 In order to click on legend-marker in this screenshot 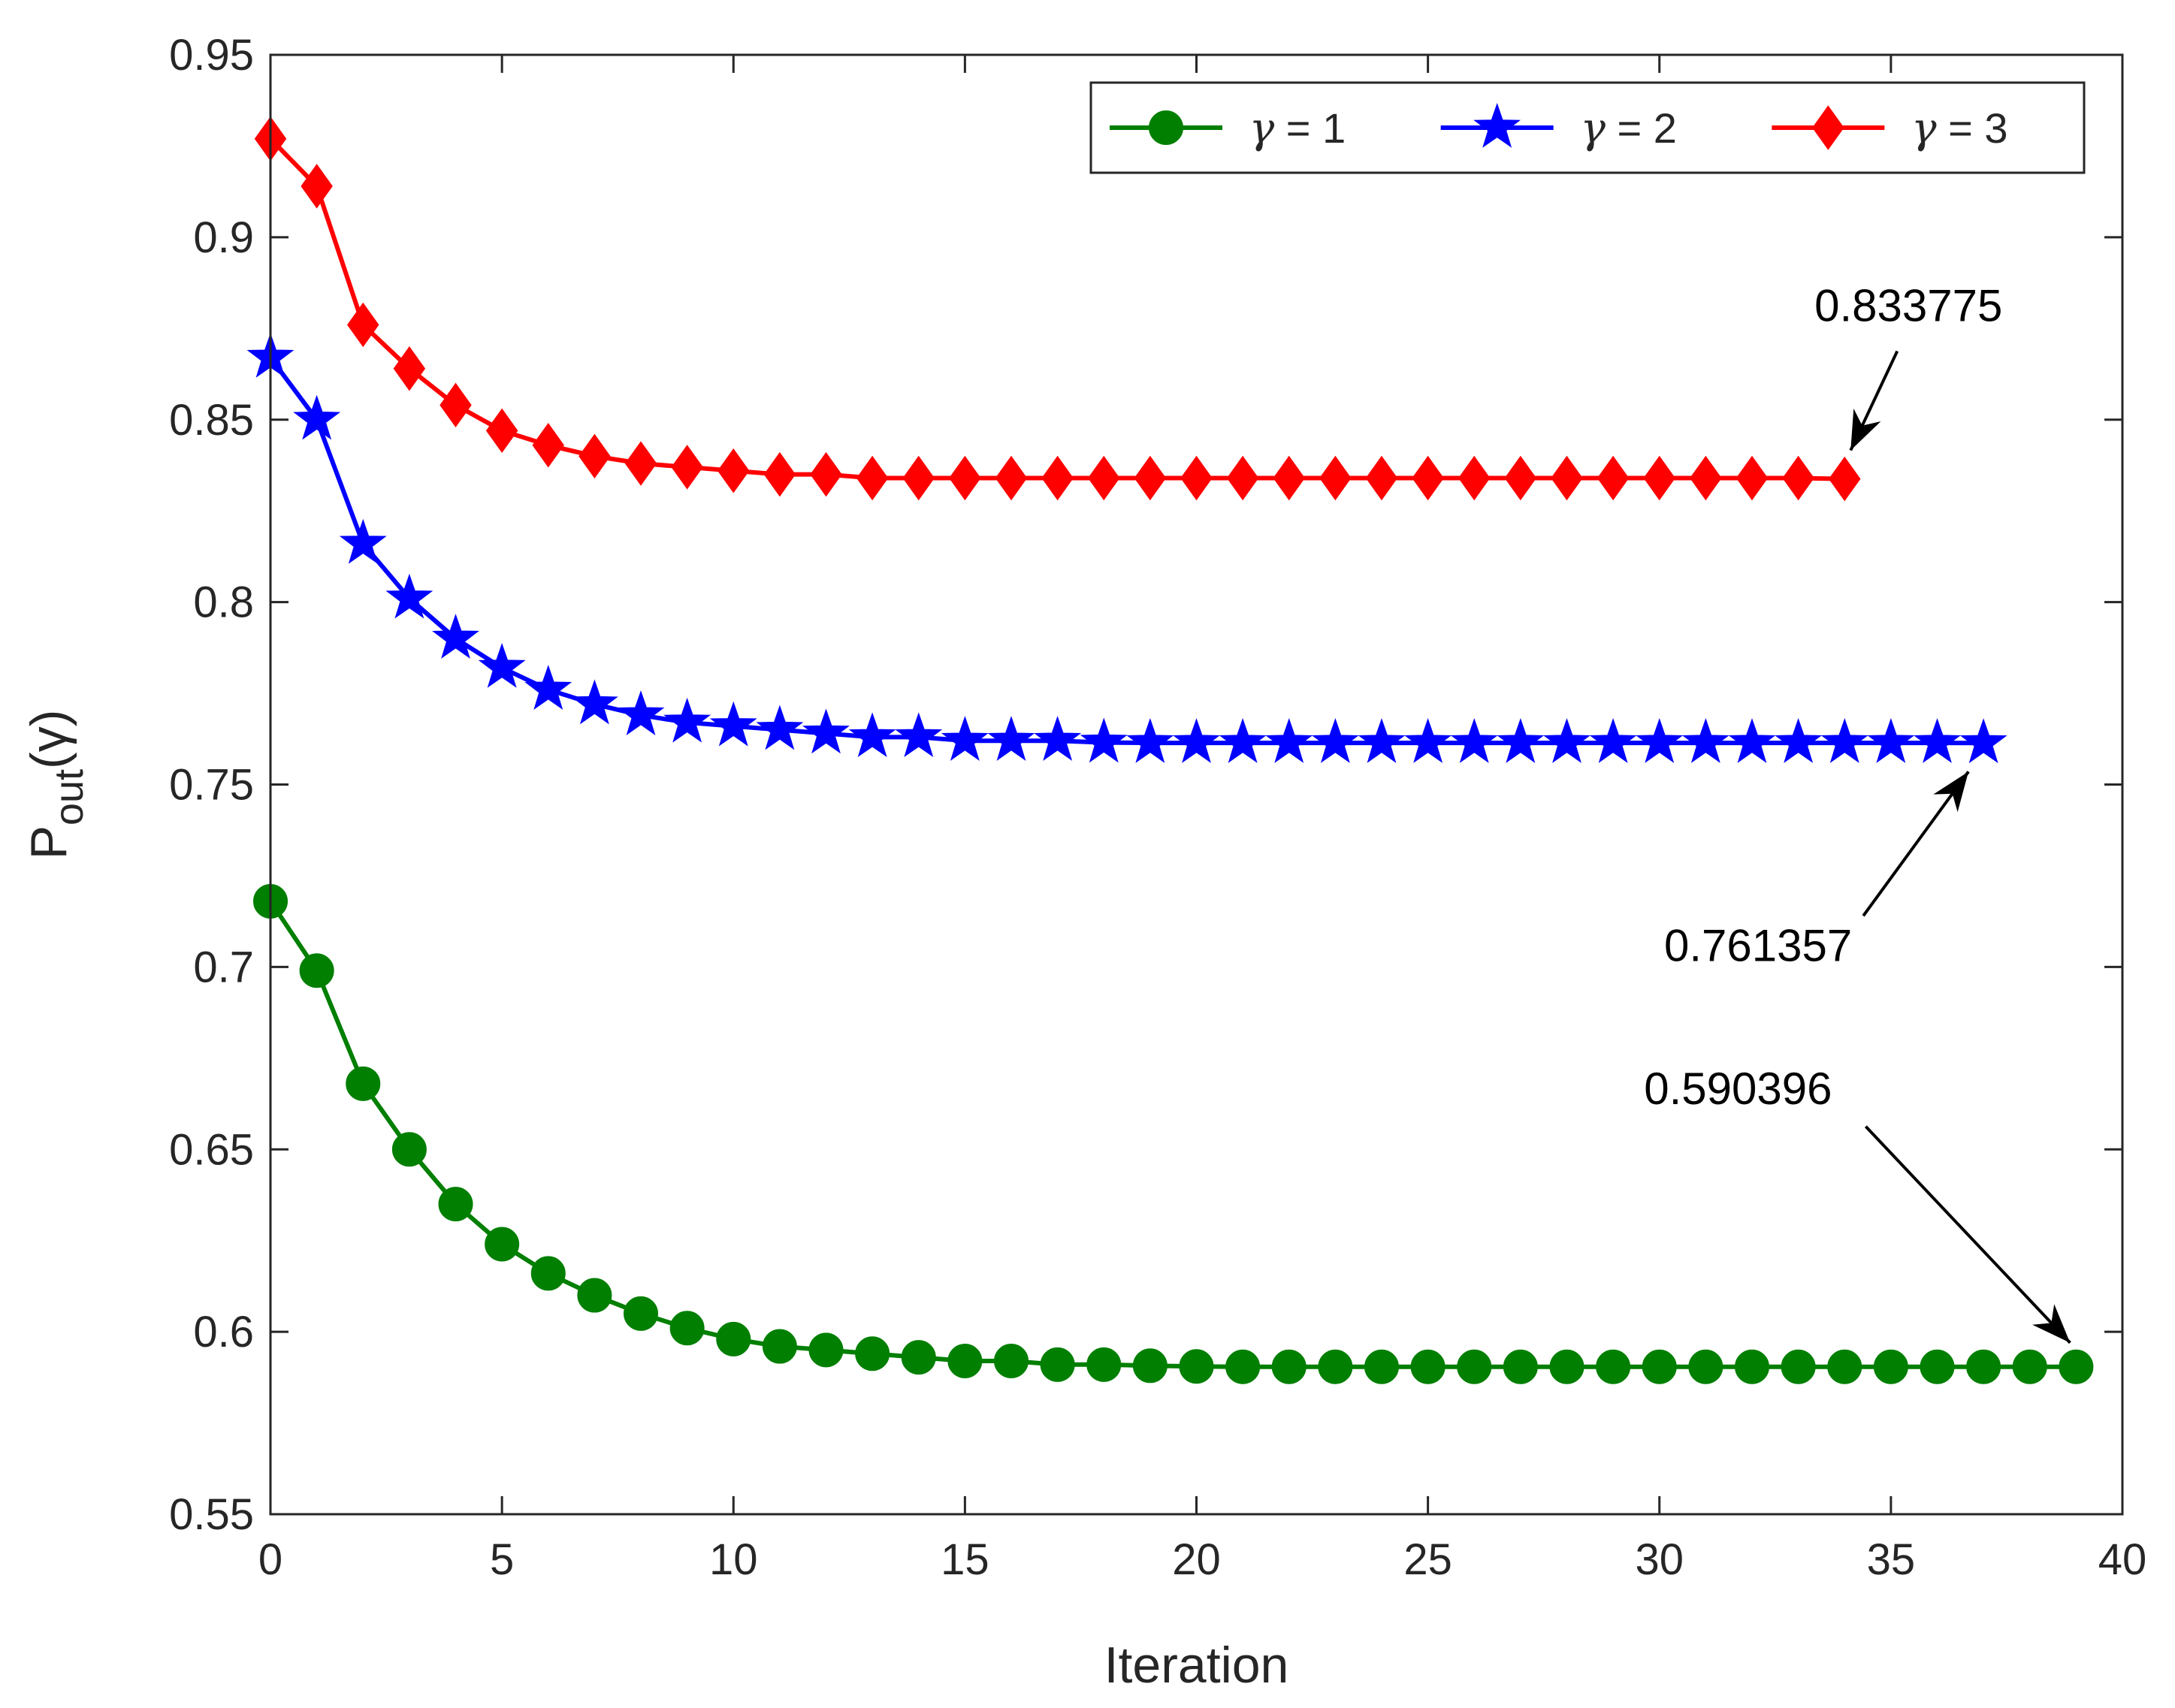, I will do `click(1497, 125)`.